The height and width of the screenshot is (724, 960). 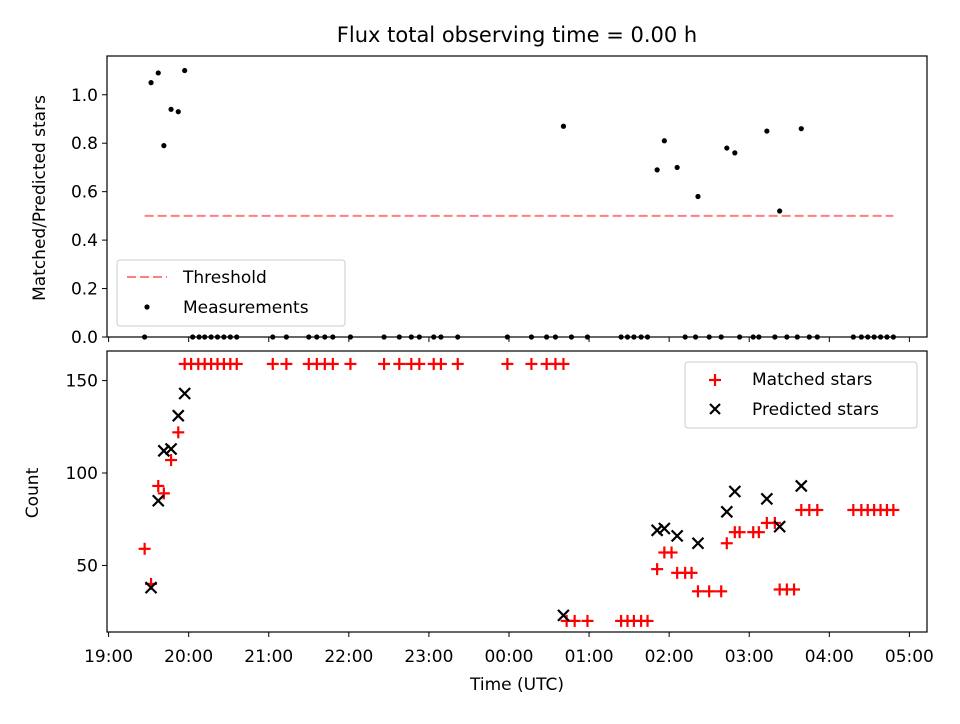 I want to click on top-y-axis-ticks: 0.0 0.2 0.4 0.6 0.8 1.0, so click(x=89, y=217).